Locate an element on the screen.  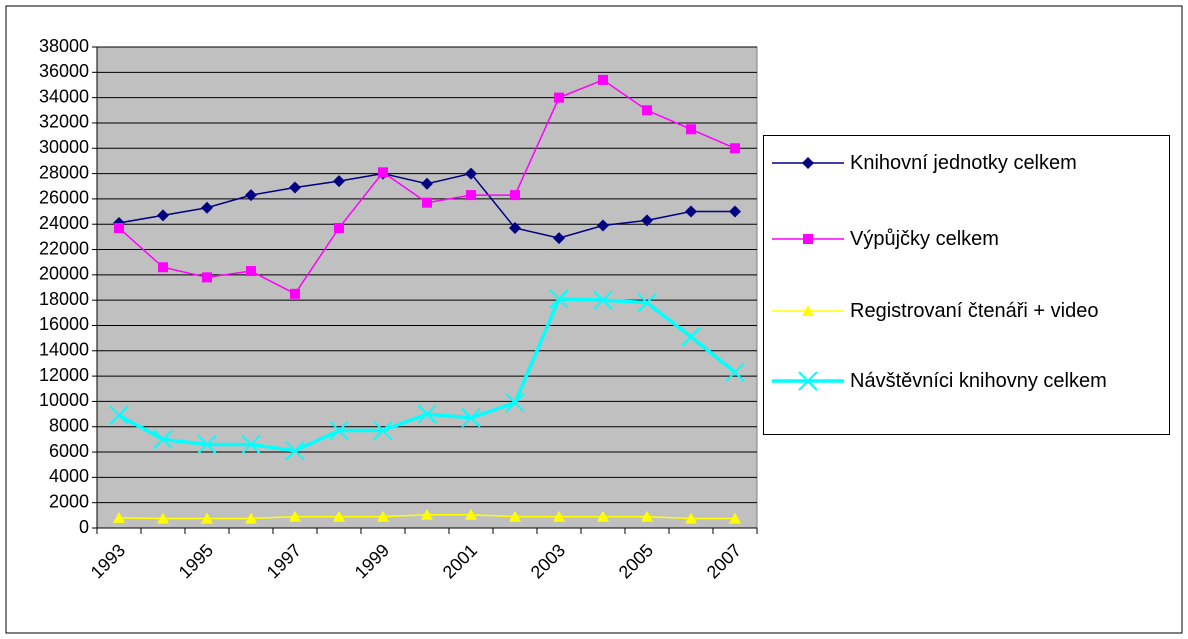
y-tick-label: 20000 is located at coordinates (64, 274).